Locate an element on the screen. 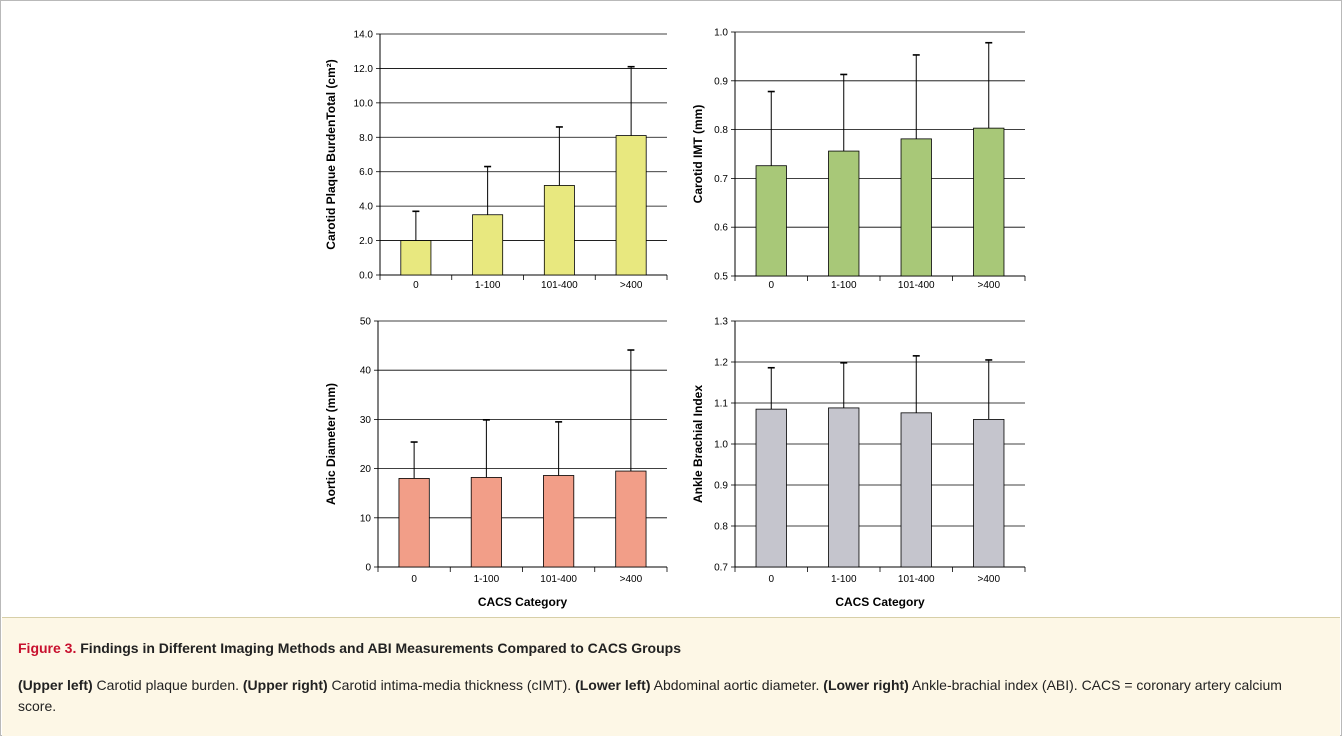 Image resolution: width=1342 pixels, height=736 pixels. y-tick-label: 1.2 is located at coordinates (721, 363).